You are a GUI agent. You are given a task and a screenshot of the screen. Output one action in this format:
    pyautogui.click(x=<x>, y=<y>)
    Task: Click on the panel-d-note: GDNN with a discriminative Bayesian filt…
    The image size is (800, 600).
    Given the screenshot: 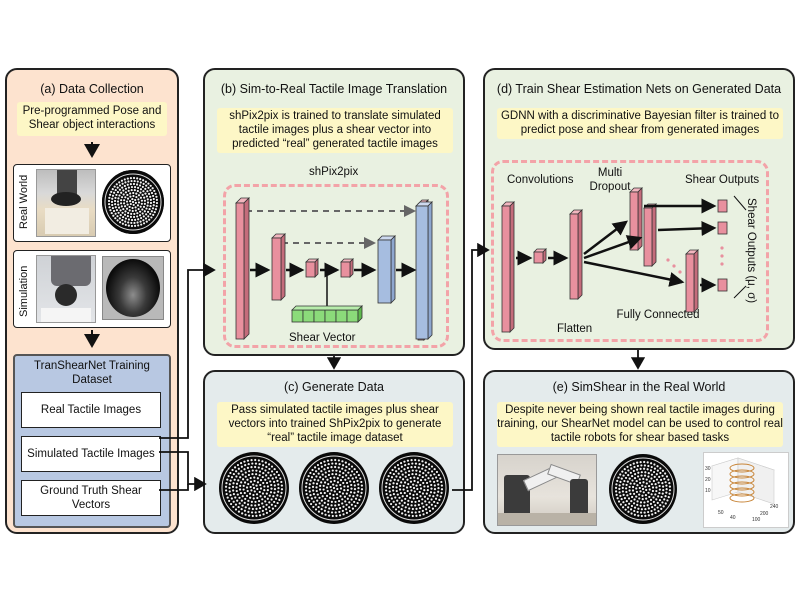 What is the action you would take?
    pyautogui.click(x=640, y=123)
    